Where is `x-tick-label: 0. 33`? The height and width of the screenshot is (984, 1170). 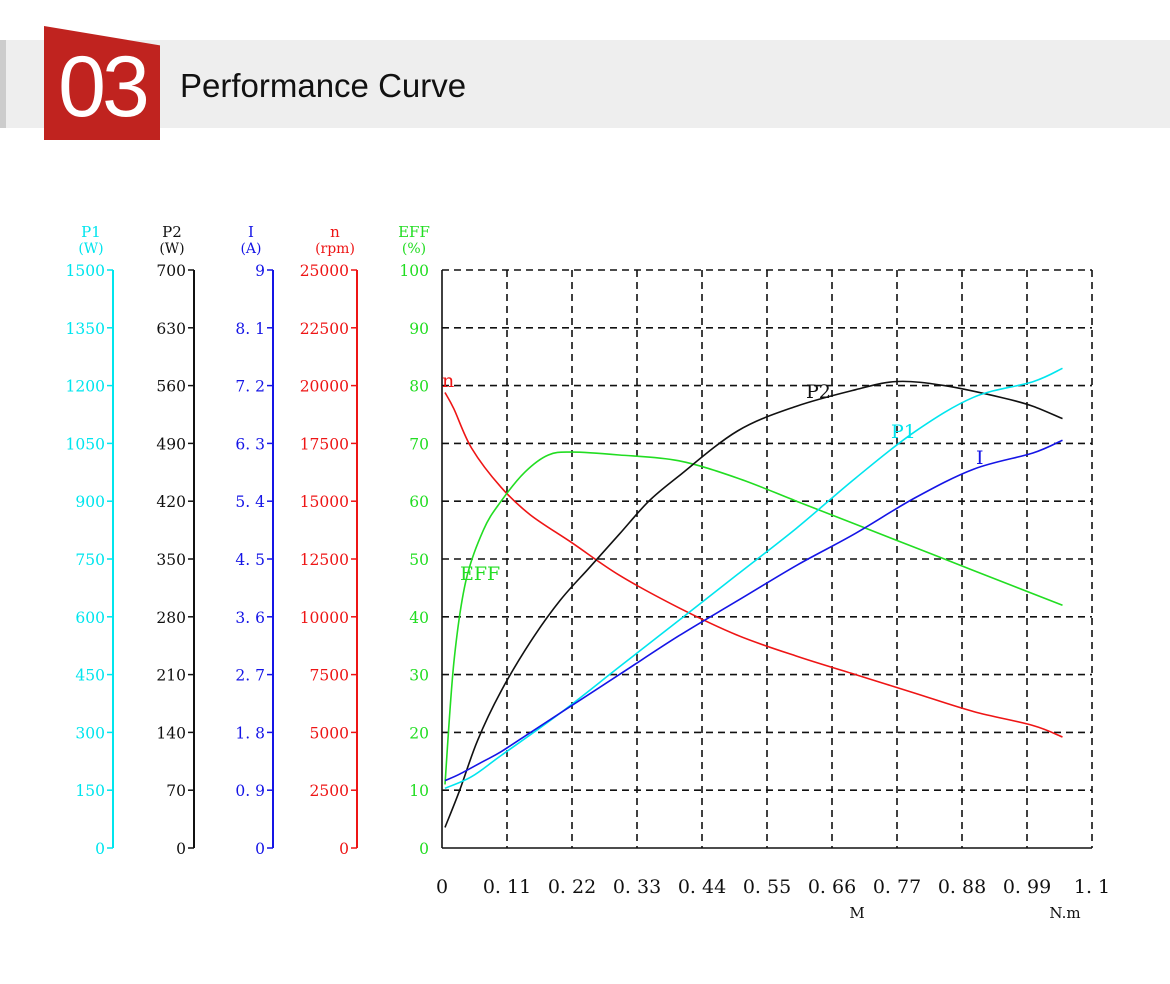 x-tick-label: 0. 33 is located at coordinates (637, 887).